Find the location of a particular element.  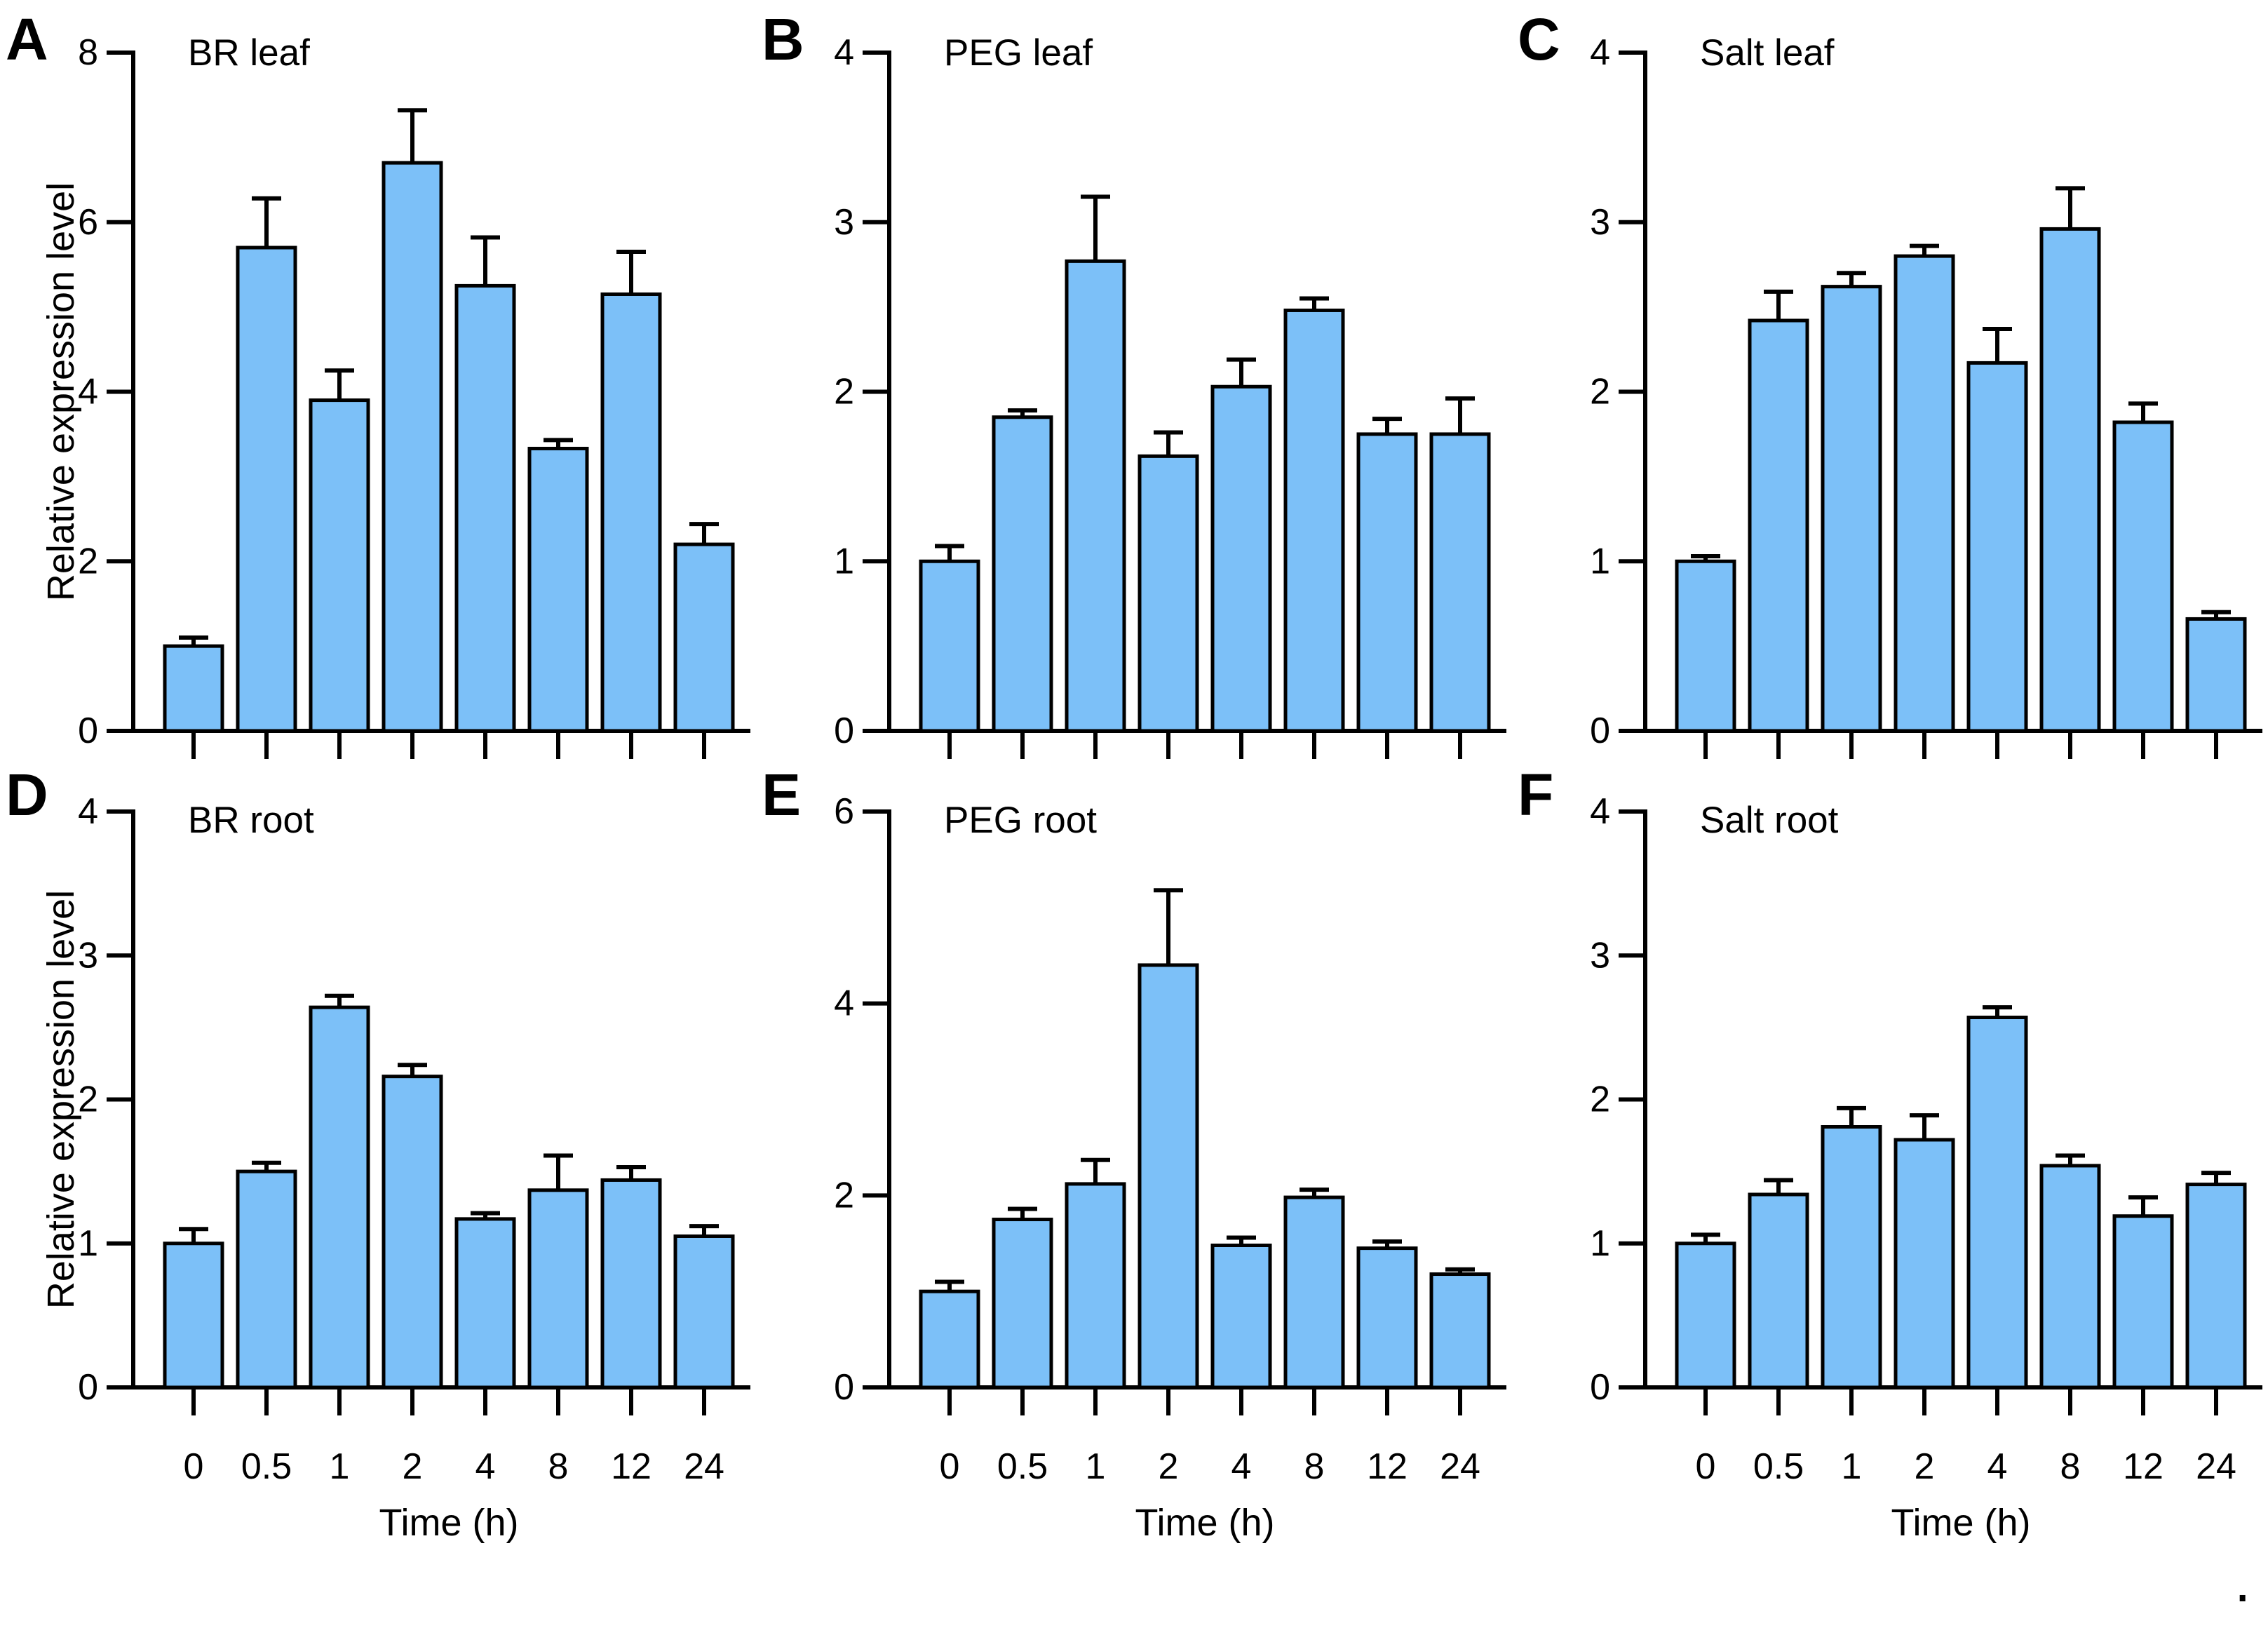

panel-title: PEG root is located at coordinates (1020, 820).